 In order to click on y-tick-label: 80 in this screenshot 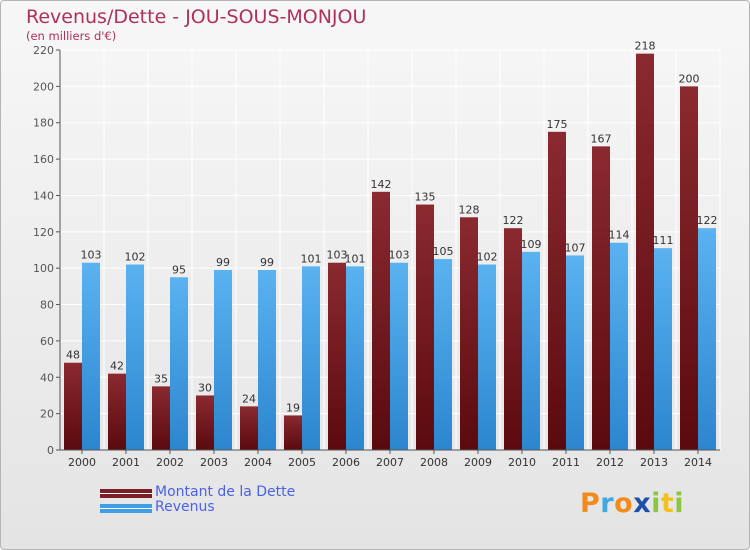, I will do `click(47, 305)`.